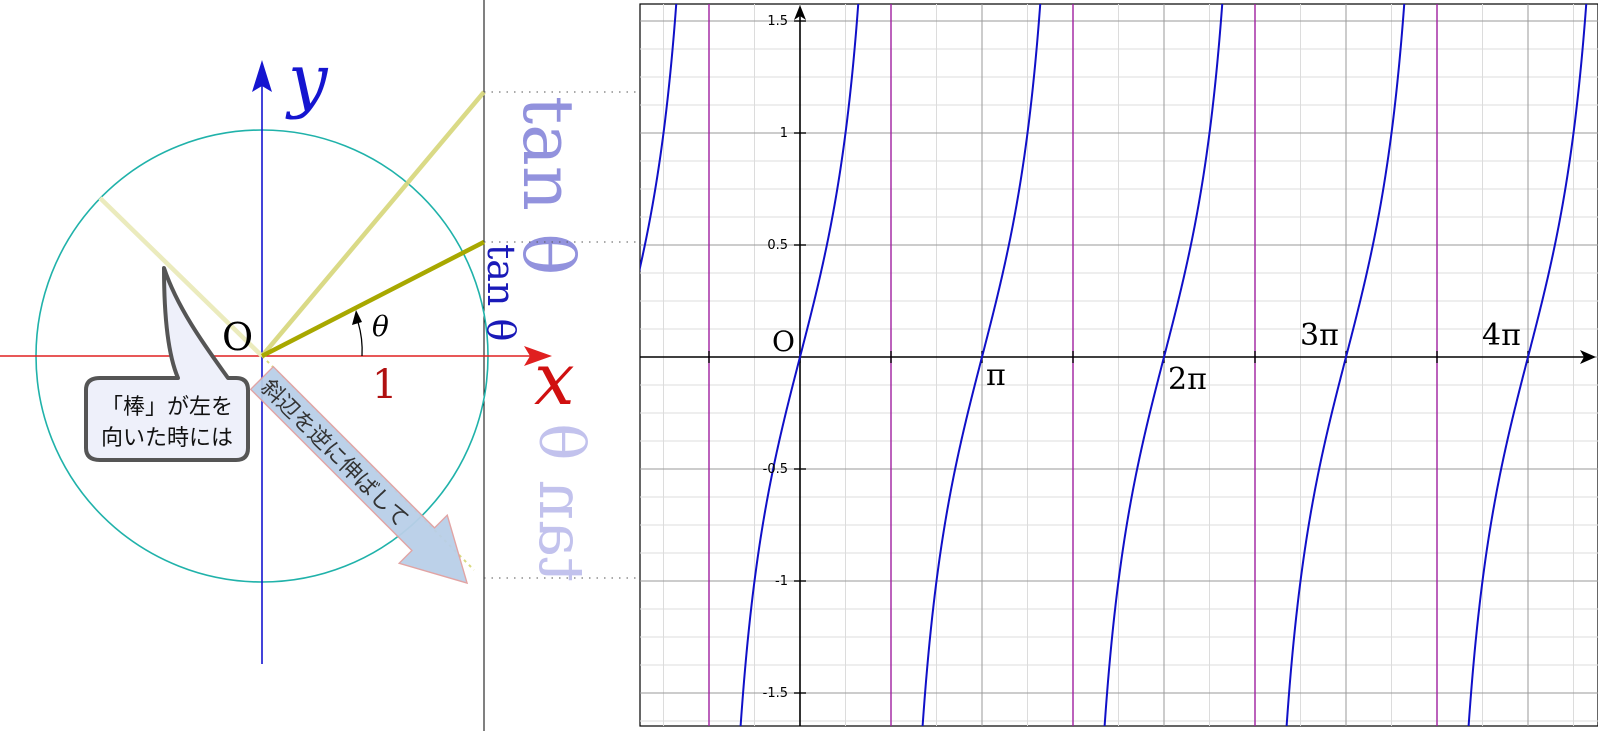  Describe the element at coordinates (1588, 357) in the screenshot. I see `x-axis-arrow` at that location.